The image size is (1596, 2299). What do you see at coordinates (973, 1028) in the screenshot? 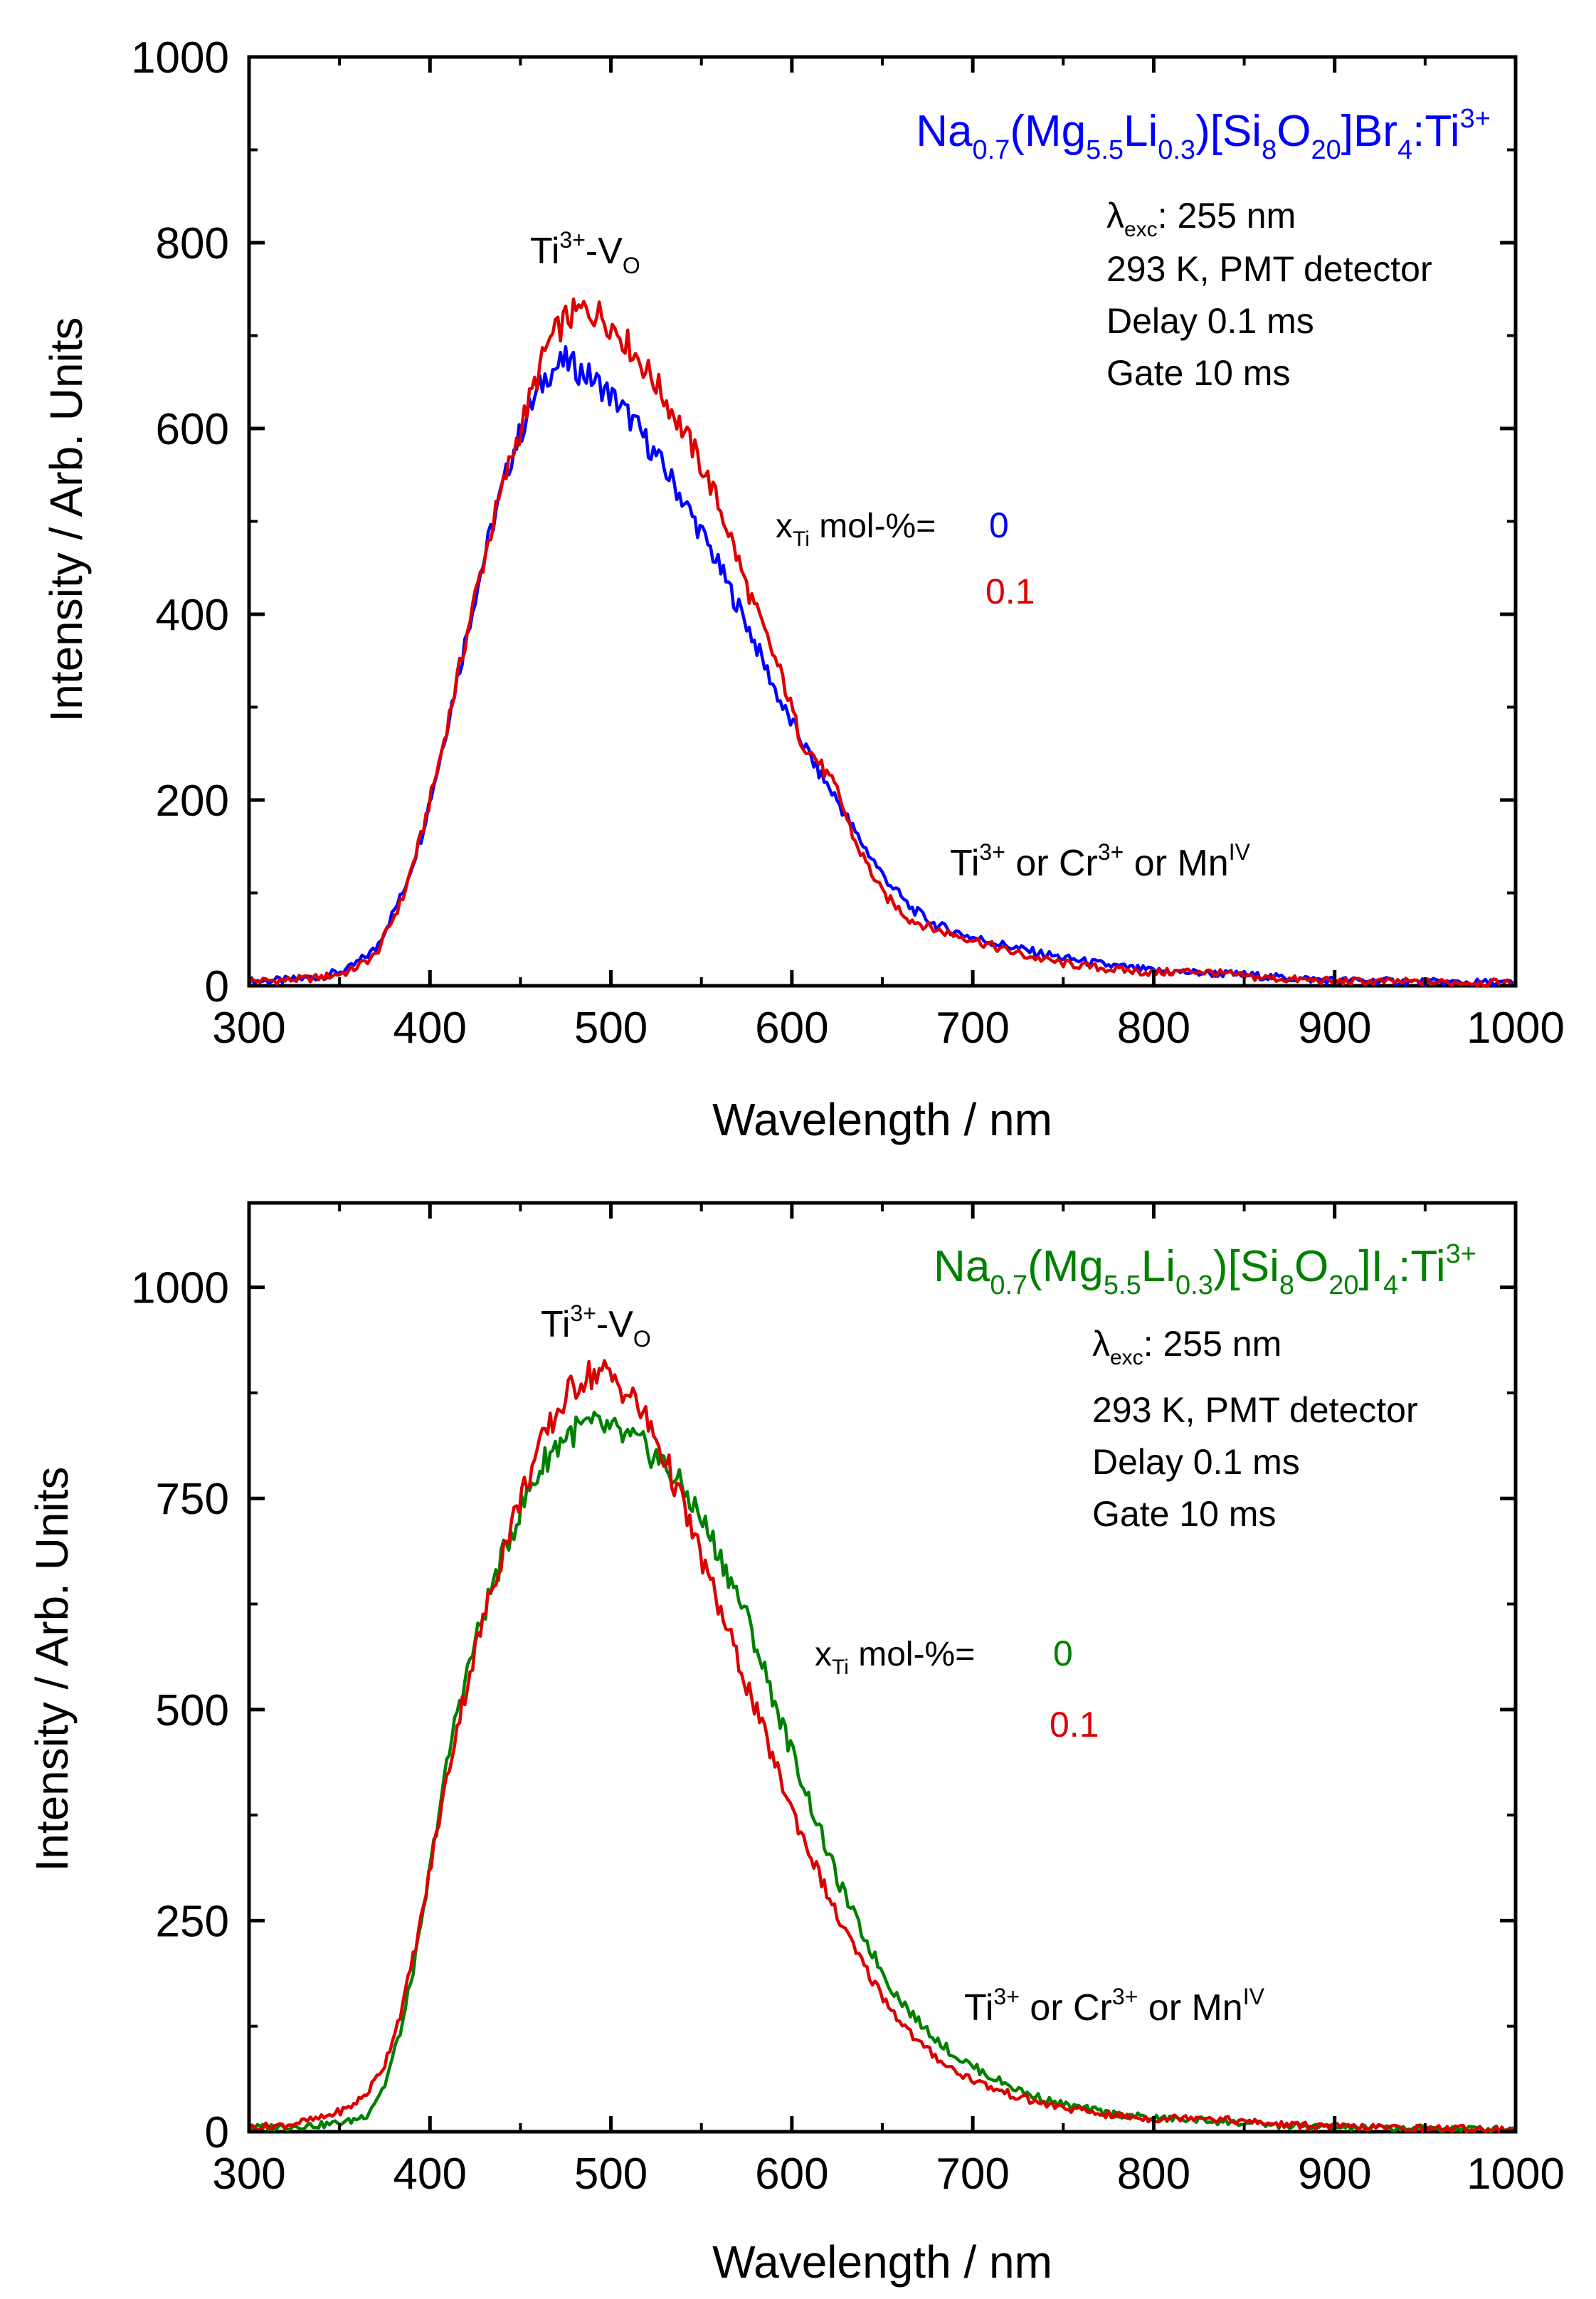
I see `panel-top-x-tick-label: 700` at bounding box center [973, 1028].